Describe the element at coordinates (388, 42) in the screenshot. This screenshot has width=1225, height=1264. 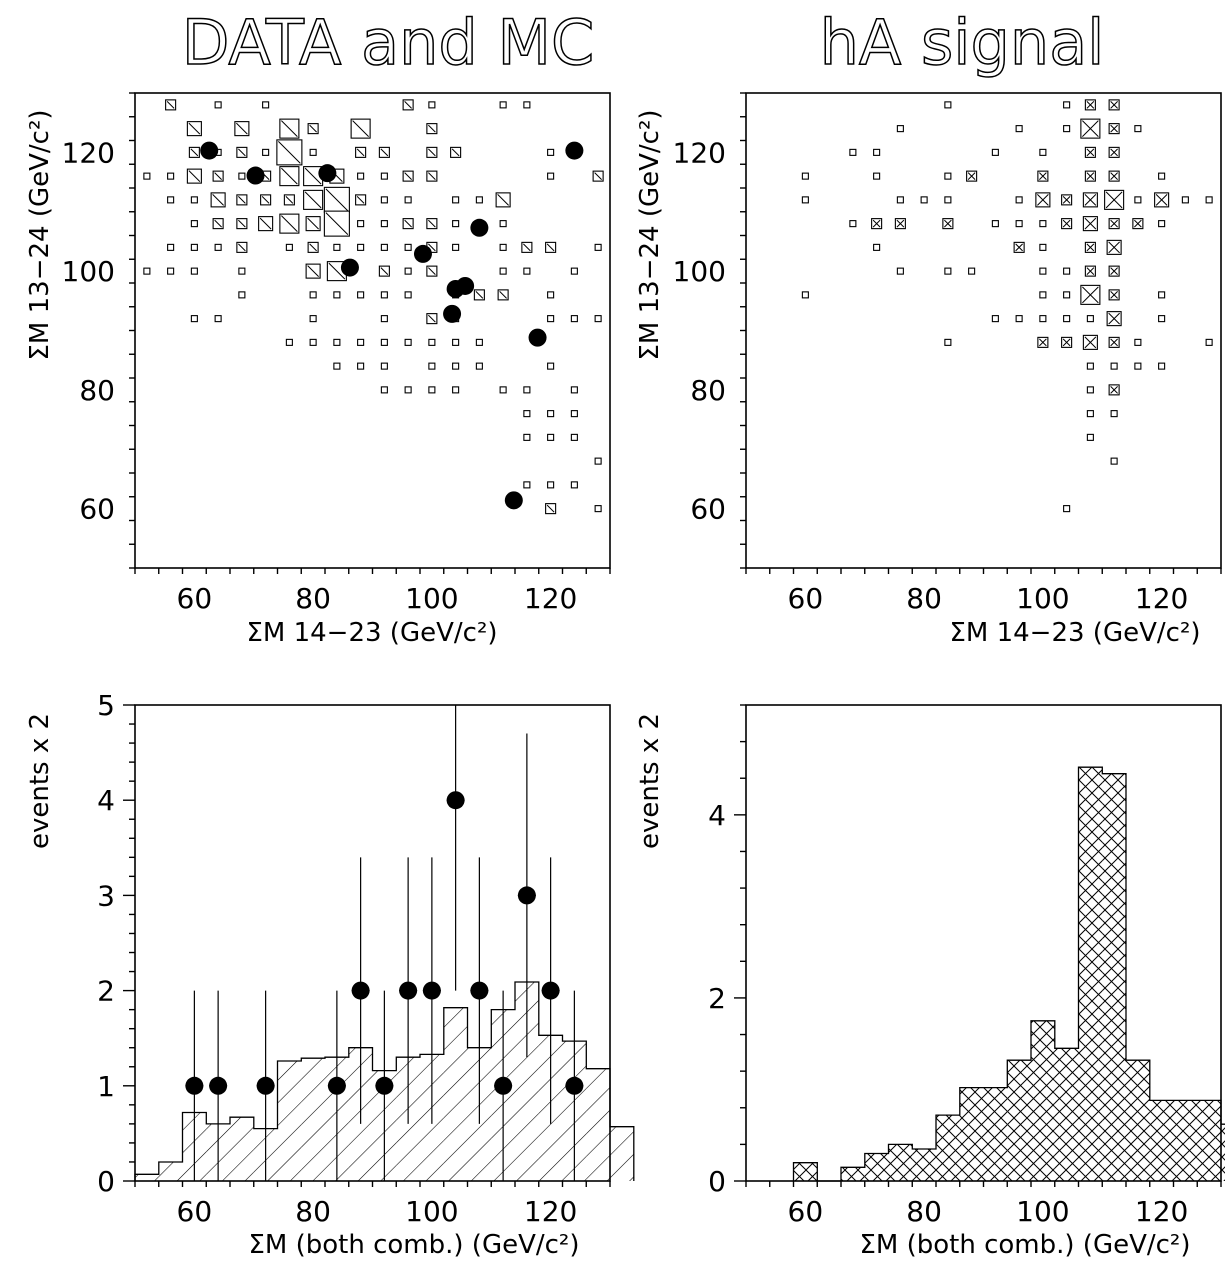
I see `left-title: DATA and MC` at that location.